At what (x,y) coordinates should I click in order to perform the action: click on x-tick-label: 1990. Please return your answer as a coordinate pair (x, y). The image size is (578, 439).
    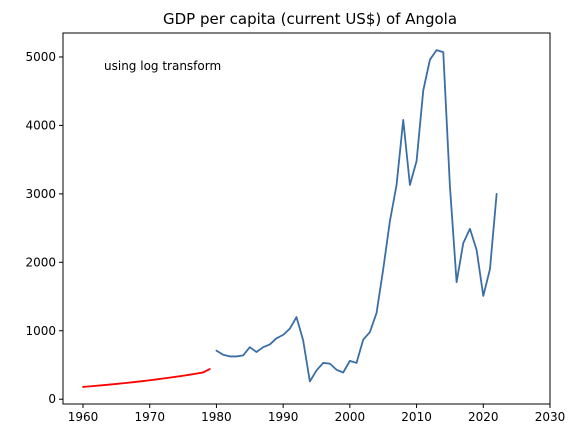
    Looking at the image, I should click on (283, 417).